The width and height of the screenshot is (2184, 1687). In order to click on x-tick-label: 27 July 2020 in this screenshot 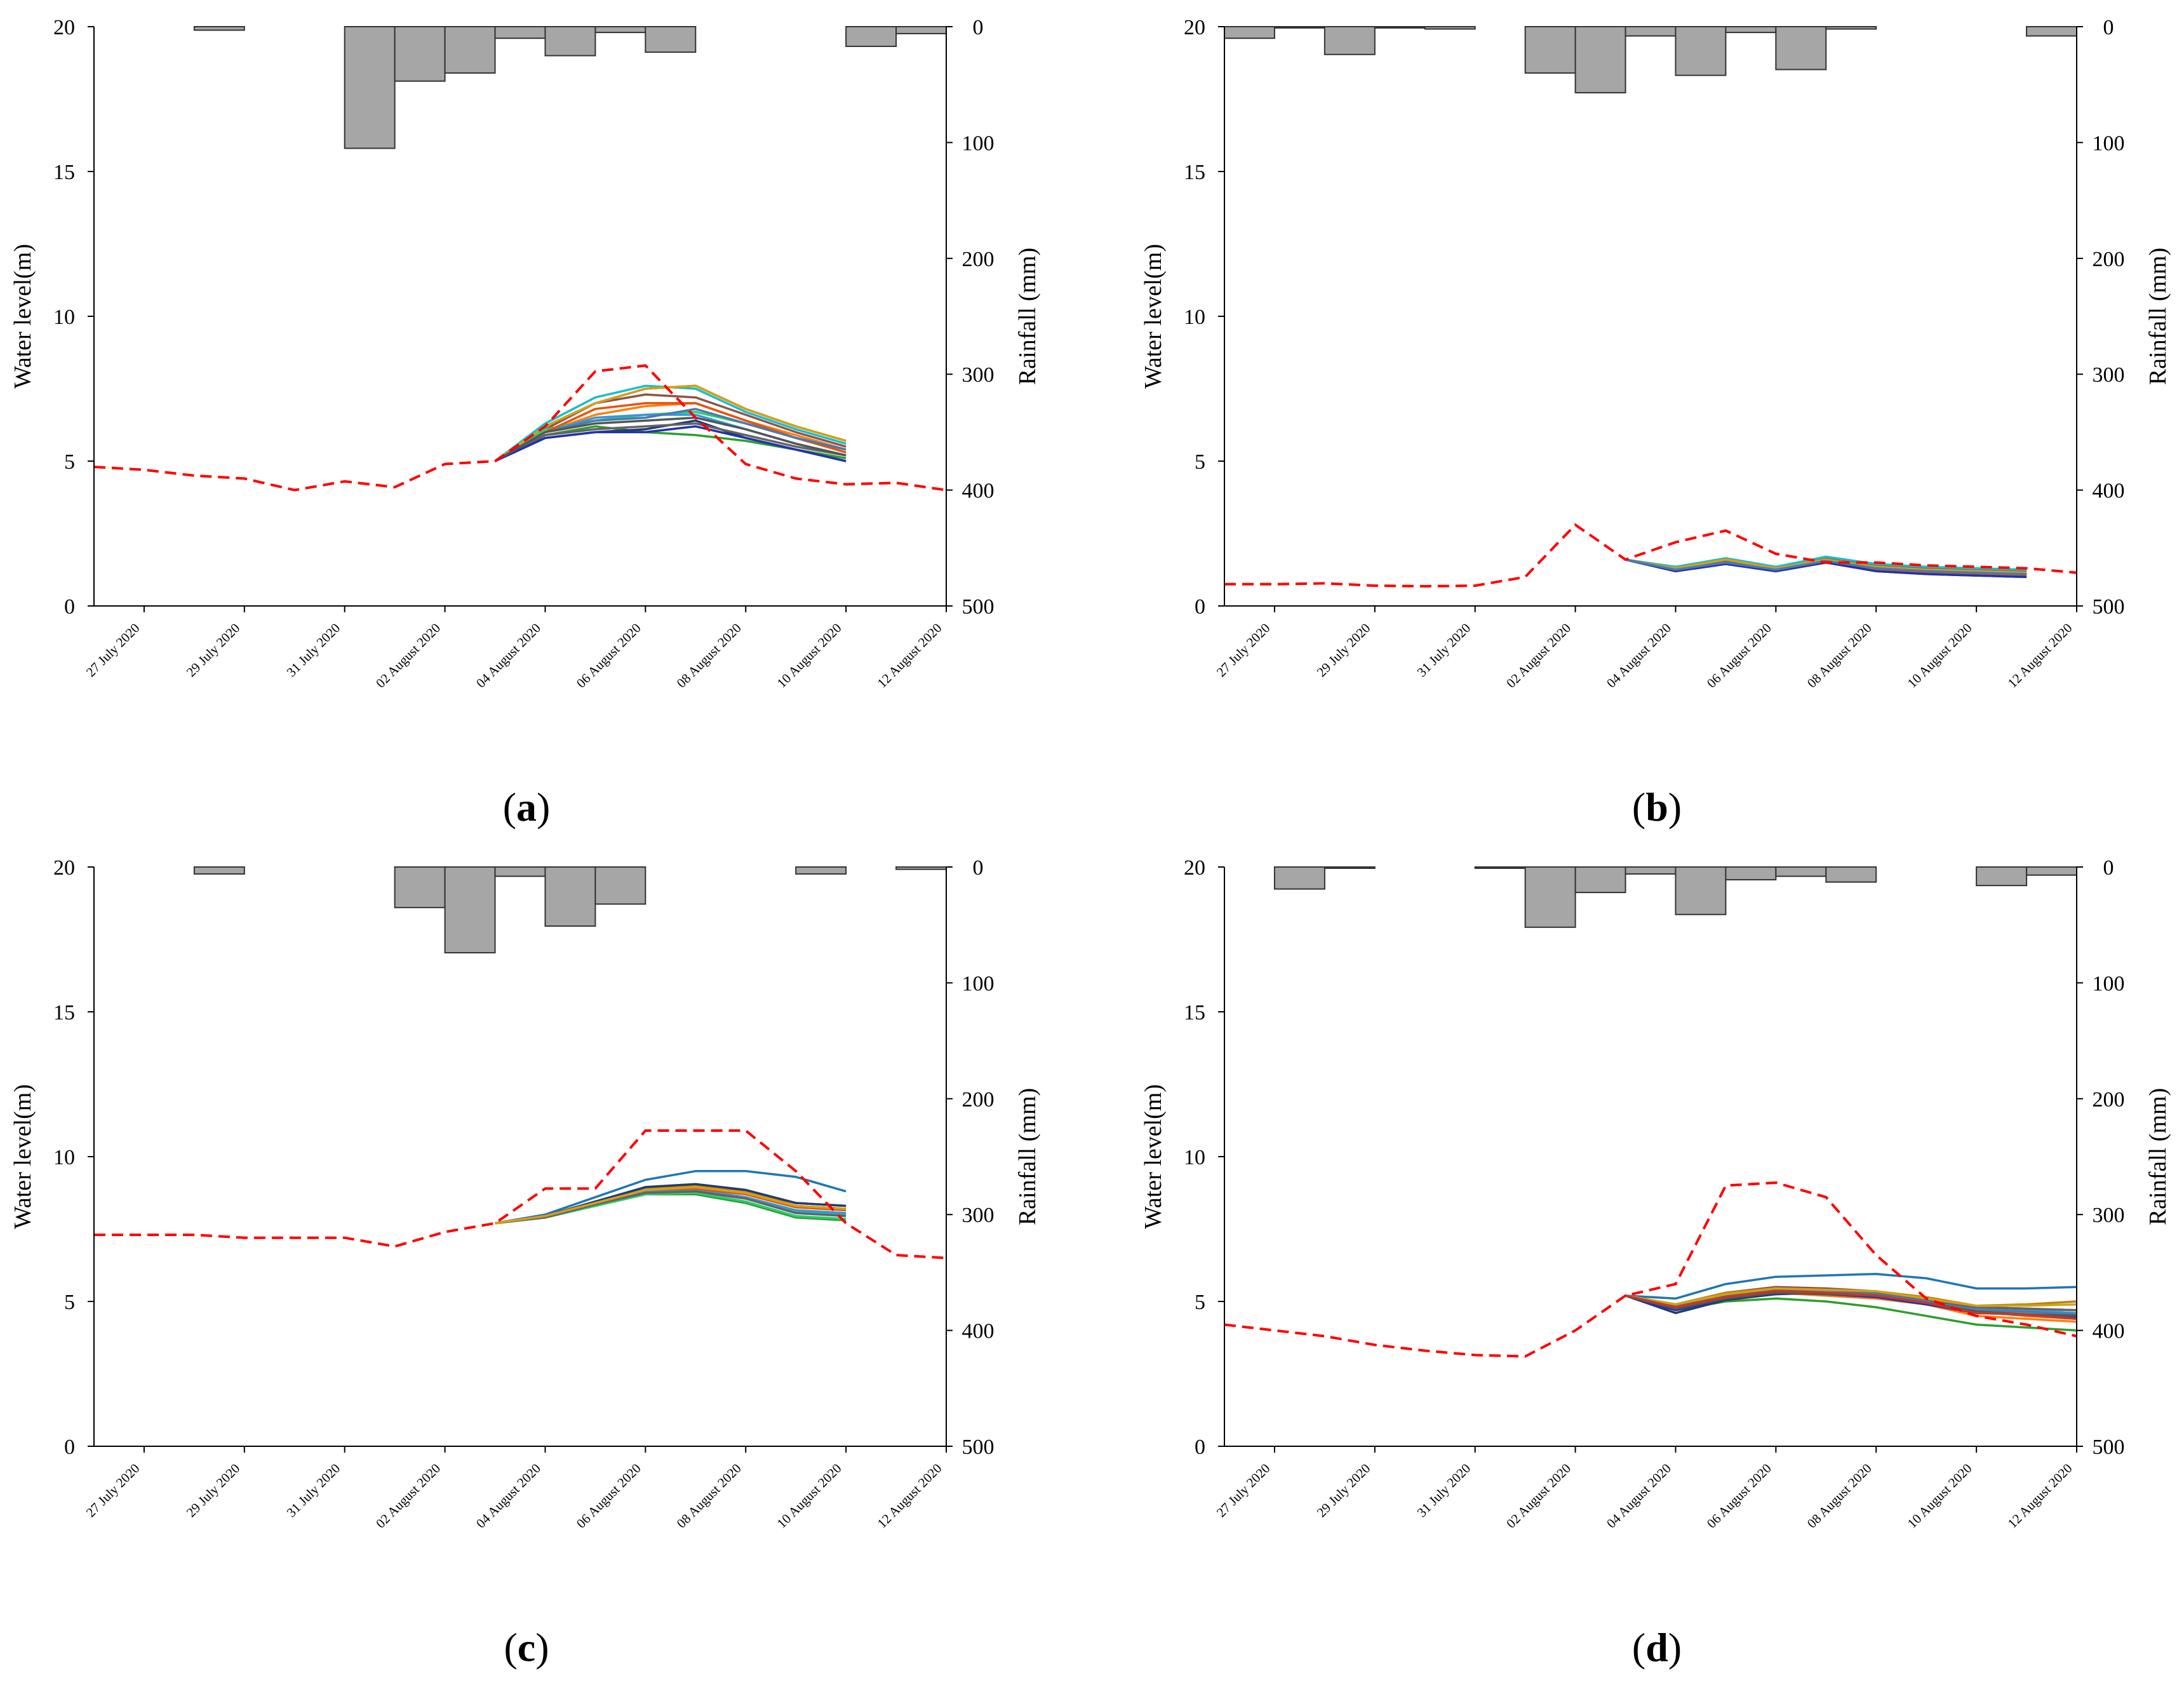, I will do `click(113, 650)`.